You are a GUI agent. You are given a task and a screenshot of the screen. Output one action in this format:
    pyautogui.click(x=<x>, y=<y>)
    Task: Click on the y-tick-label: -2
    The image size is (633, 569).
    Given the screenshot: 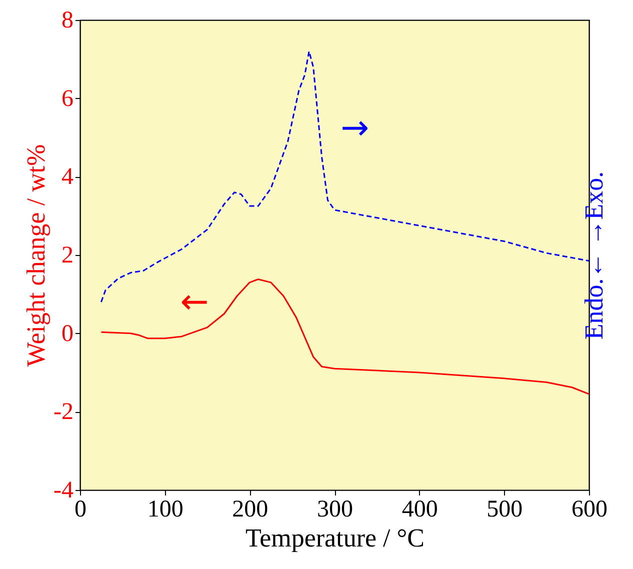 What is the action you would take?
    pyautogui.click(x=64, y=412)
    